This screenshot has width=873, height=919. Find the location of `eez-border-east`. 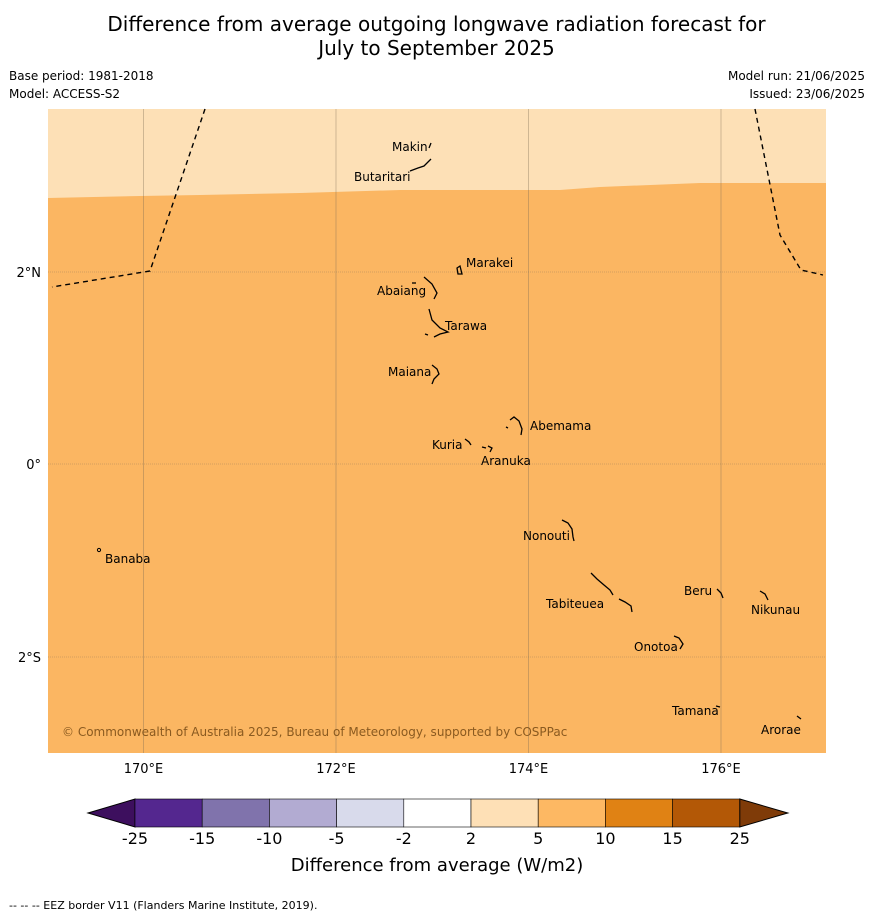

eez-border-east is located at coordinates (789, 192).